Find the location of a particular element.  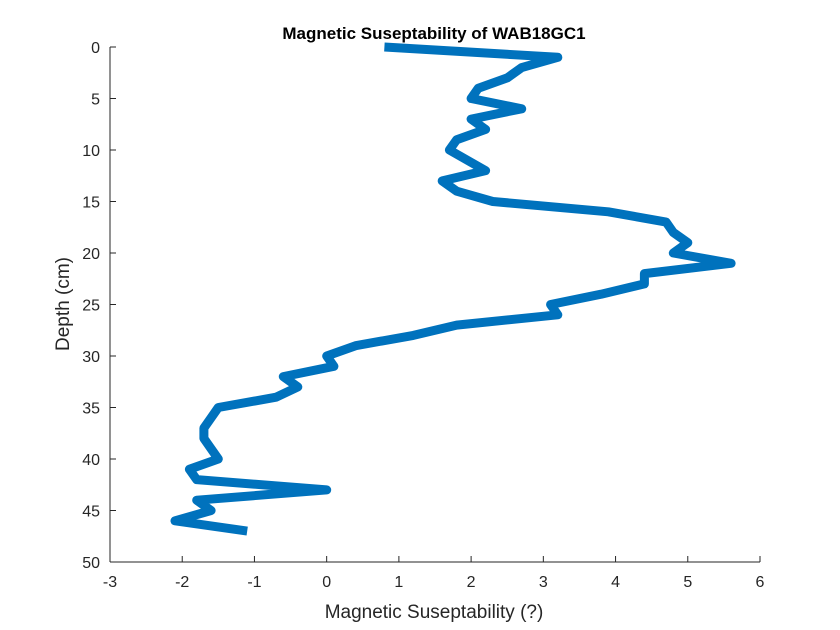

y-tick-label: 5 is located at coordinates (95, 100).